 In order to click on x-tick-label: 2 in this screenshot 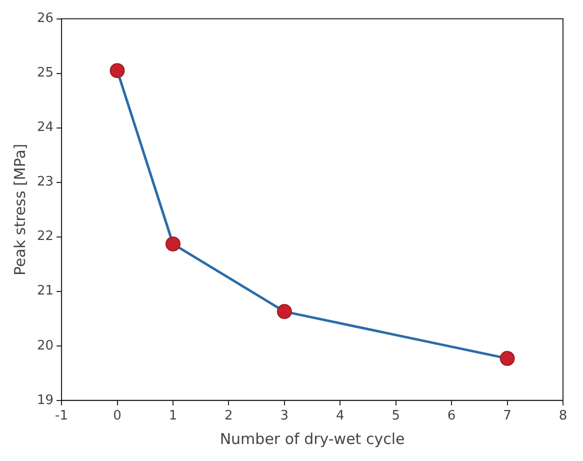, I will do `click(228, 416)`.